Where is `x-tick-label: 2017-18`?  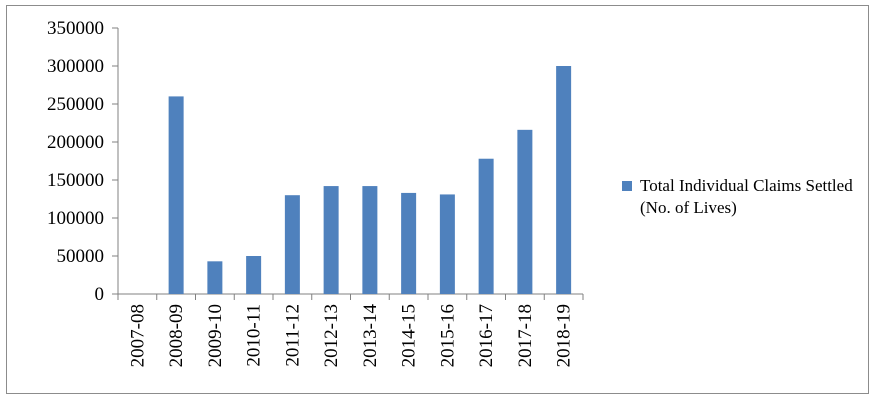 x-tick-label: 2017-18 is located at coordinates (525, 335).